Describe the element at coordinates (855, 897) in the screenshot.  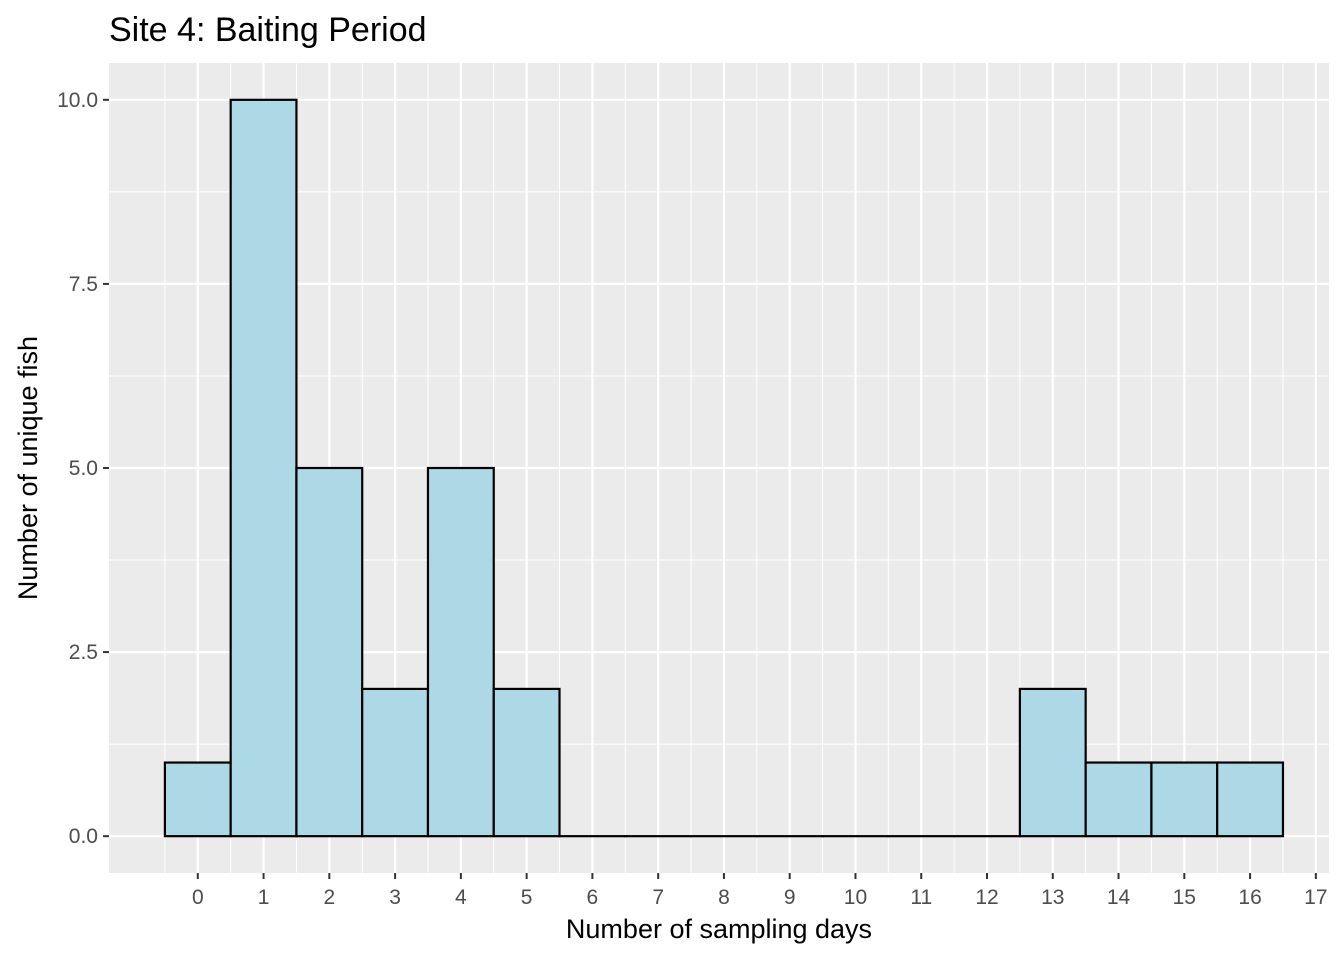
I see `x-tick-label: 10` at that location.